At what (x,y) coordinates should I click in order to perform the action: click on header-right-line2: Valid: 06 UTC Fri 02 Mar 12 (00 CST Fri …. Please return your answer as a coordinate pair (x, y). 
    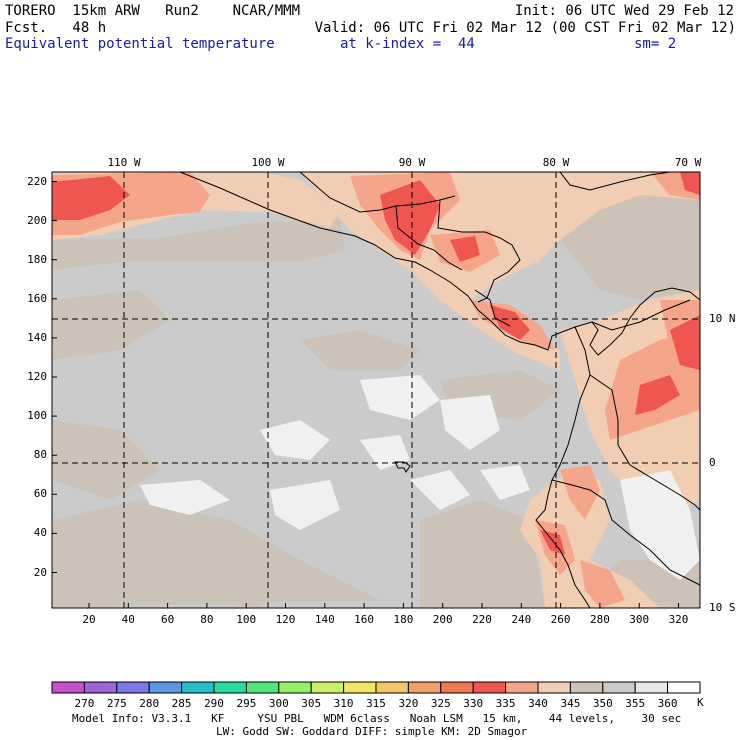
    Looking at the image, I should click on (525, 28).